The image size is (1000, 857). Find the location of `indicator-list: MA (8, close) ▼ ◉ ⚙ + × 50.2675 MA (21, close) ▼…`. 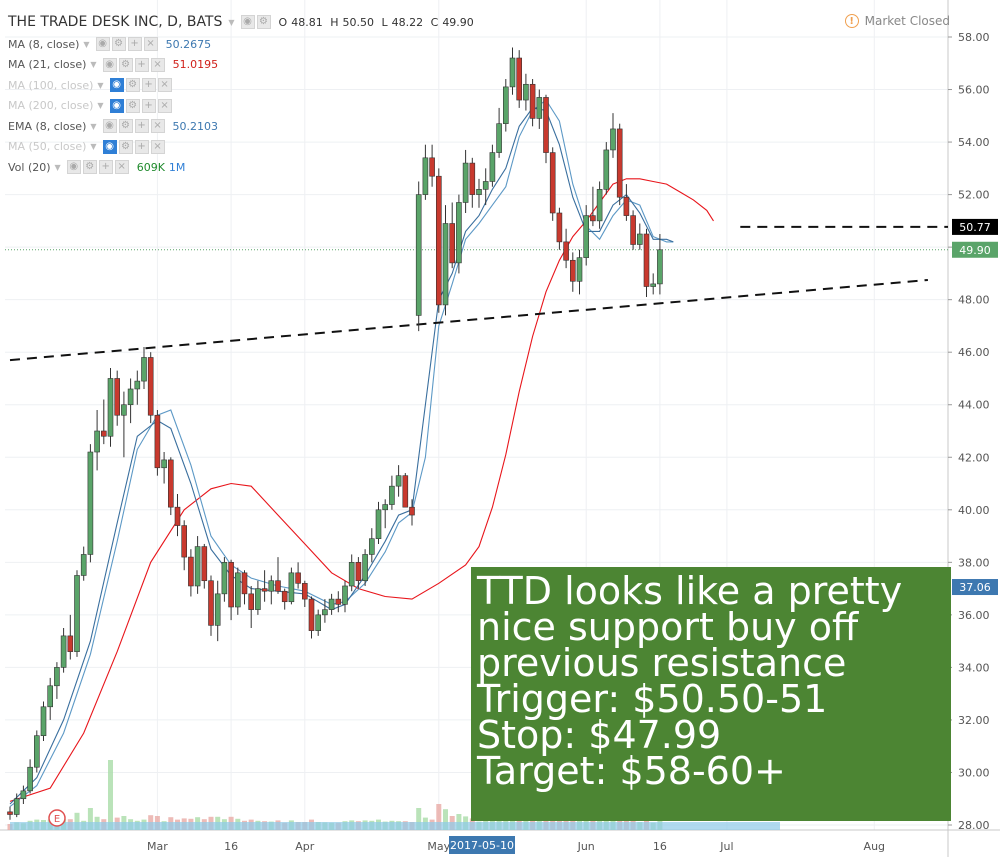

indicator-list: MA (8, close) ▼ ◉ ⚙ + × 50.2675 MA (21, close) ▼… is located at coordinates (243, 106).